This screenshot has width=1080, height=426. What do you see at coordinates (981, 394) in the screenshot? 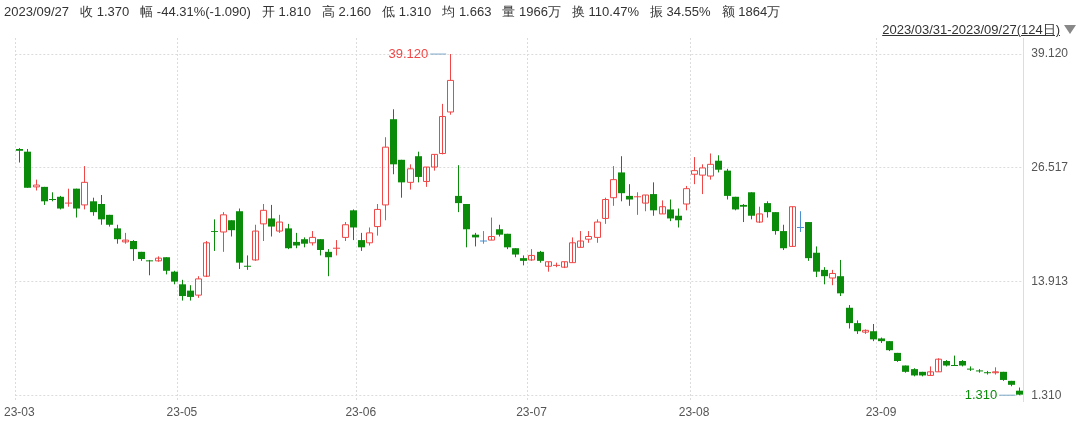
I see `annotation: 1.310` at bounding box center [981, 394].